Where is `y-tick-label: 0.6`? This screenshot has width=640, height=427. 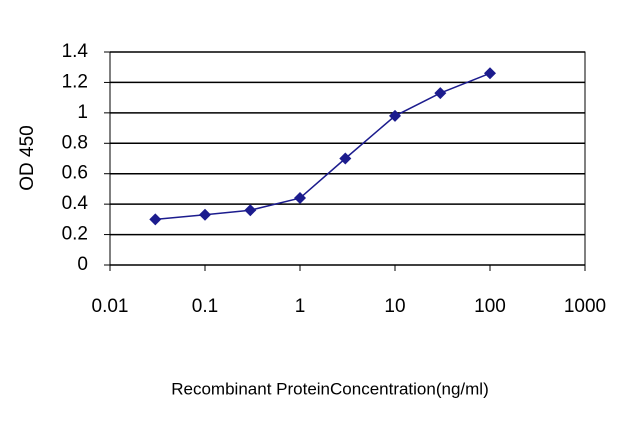 y-tick-label: 0.6 is located at coordinates (75, 173).